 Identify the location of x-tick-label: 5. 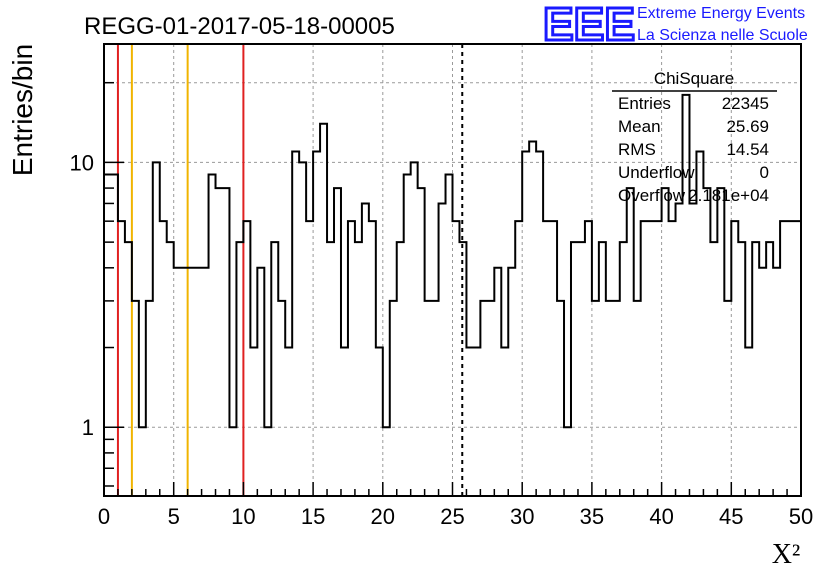
(174, 516).